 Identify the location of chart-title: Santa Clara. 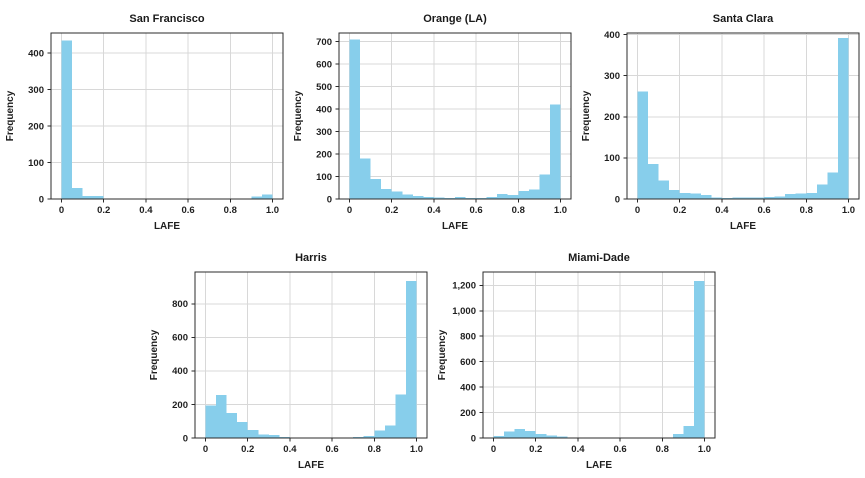
(742, 19).